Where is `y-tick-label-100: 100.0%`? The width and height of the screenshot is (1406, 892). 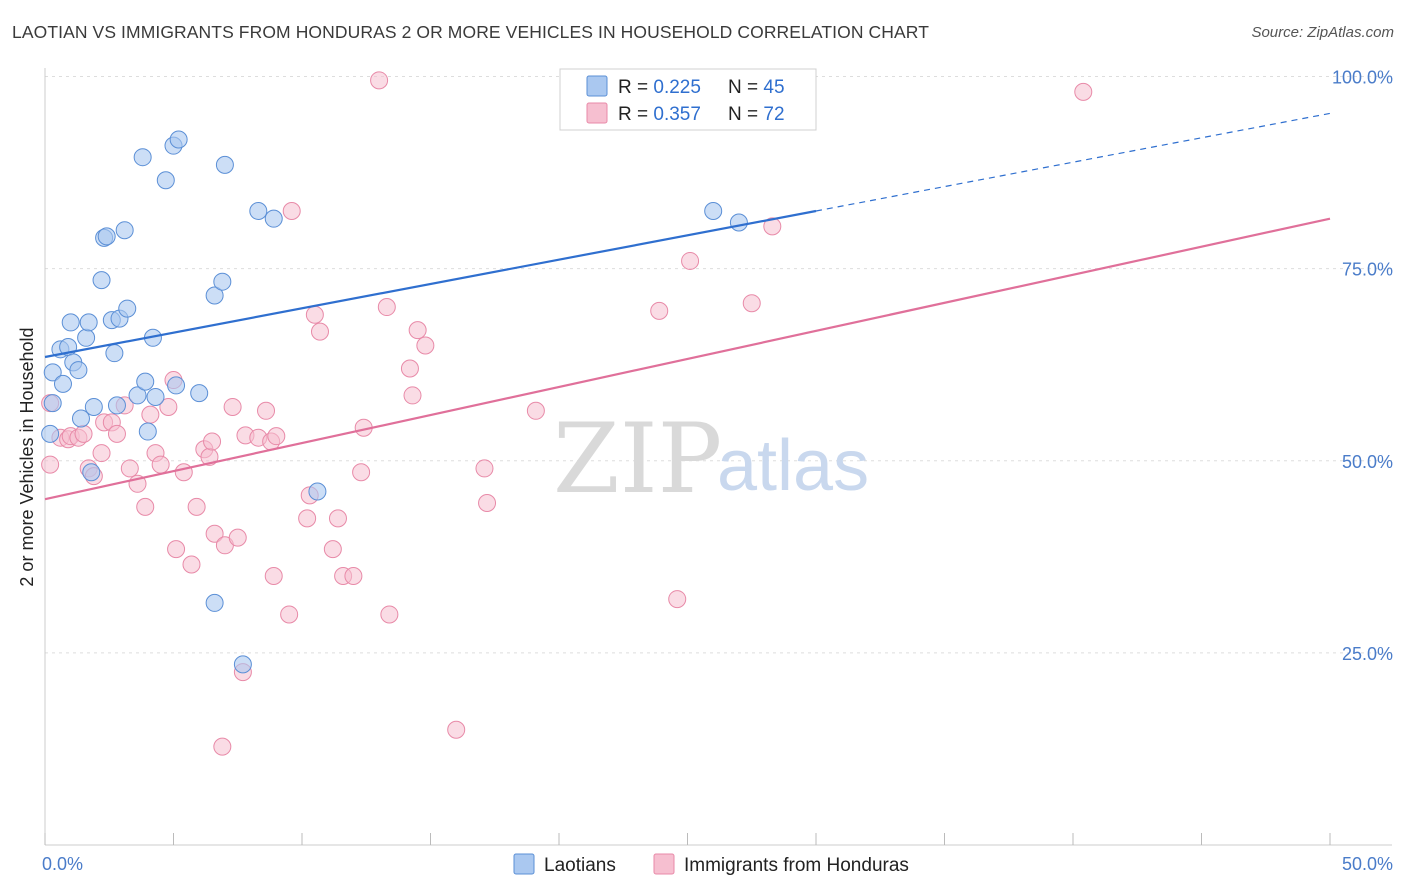
y-tick-label-100: 100.0% is located at coordinates (1362, 78).